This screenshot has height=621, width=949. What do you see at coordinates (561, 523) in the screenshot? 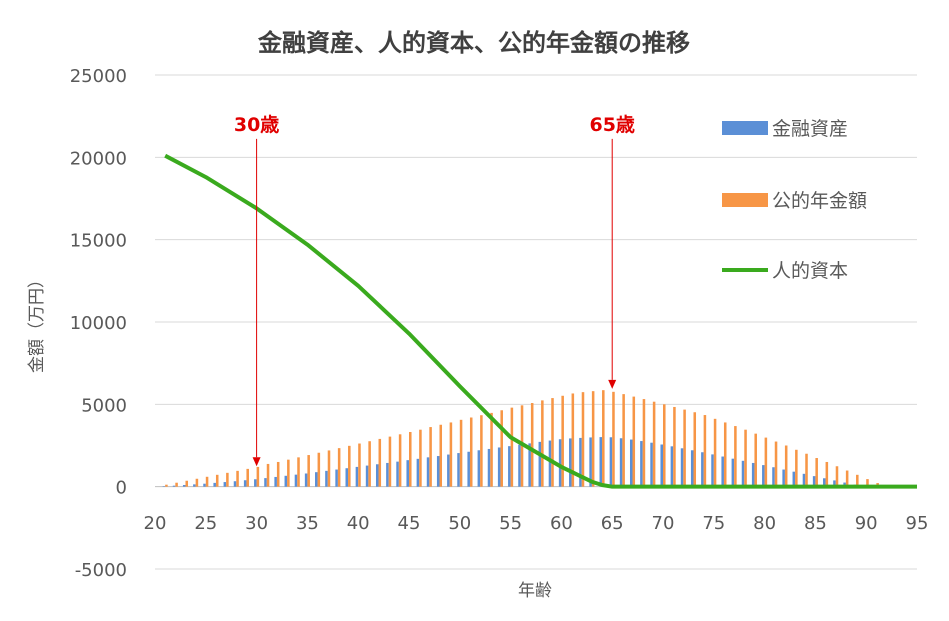
I see `x-tick-label: 60` at bounding box center [561, 523].